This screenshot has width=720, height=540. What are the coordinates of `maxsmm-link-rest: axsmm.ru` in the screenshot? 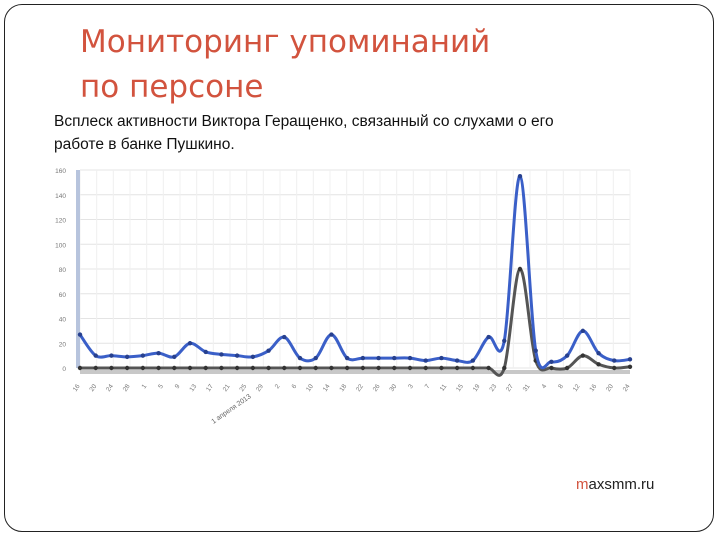 It's located at (621, 484).